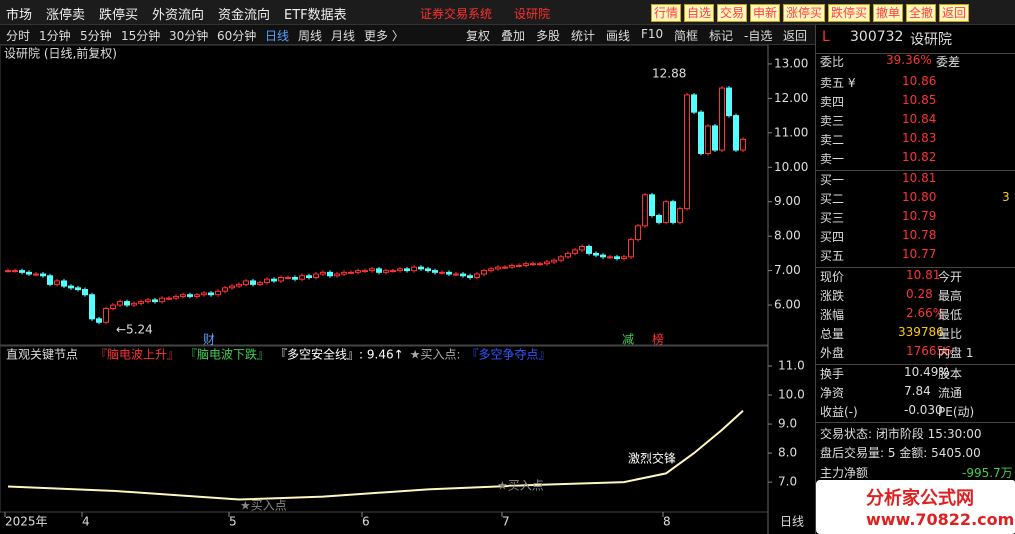 Image resolution: width=1015 pixels, height=534 pixels. Describe the element at coordinates (950, 296) in the screenshot. I see `quote-cell: 最高` at that location.